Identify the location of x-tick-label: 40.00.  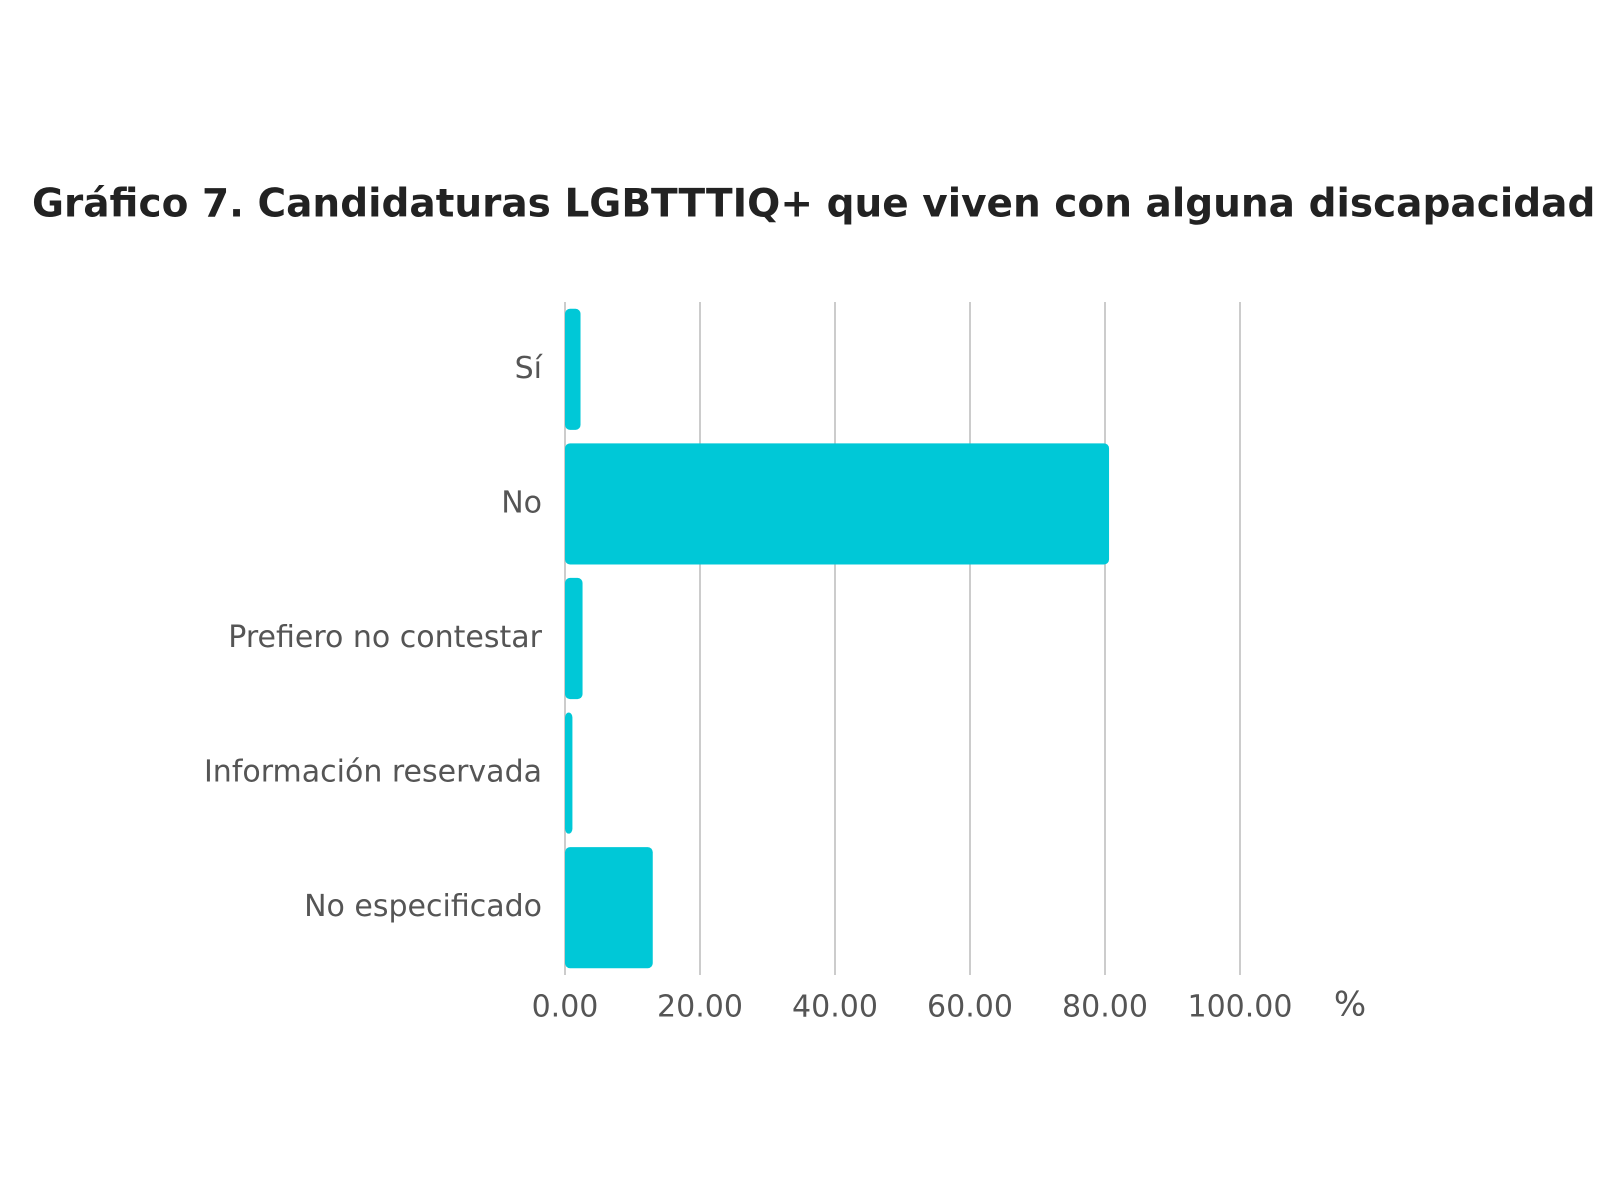
(835, 1007).